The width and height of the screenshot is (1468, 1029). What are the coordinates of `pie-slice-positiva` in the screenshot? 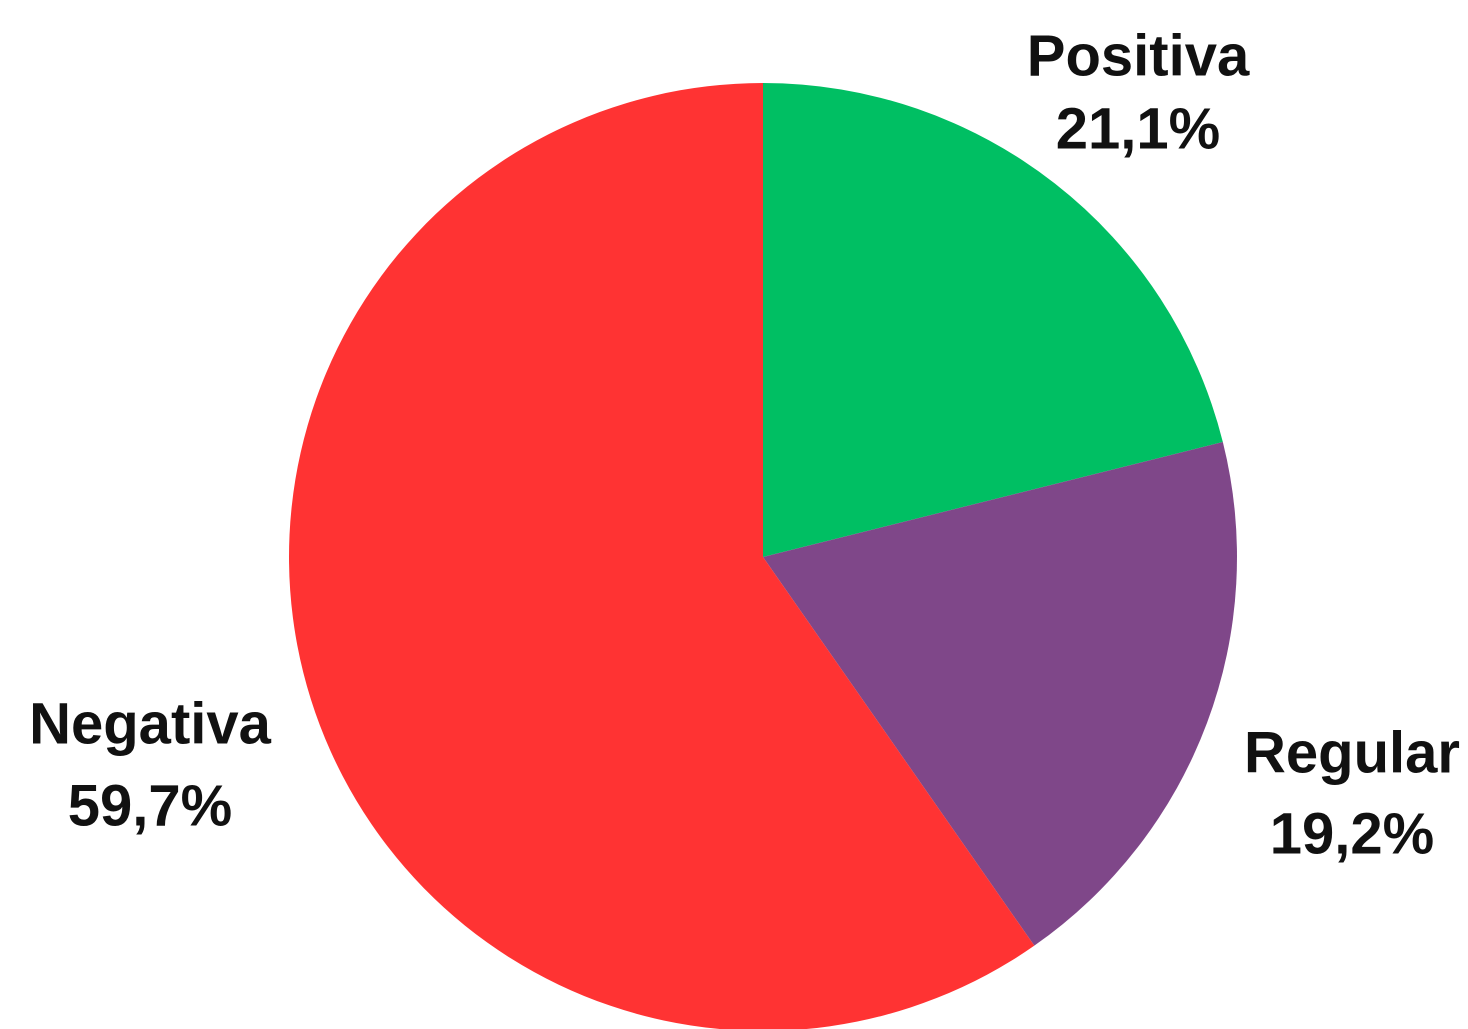 It's located at (993, 320).